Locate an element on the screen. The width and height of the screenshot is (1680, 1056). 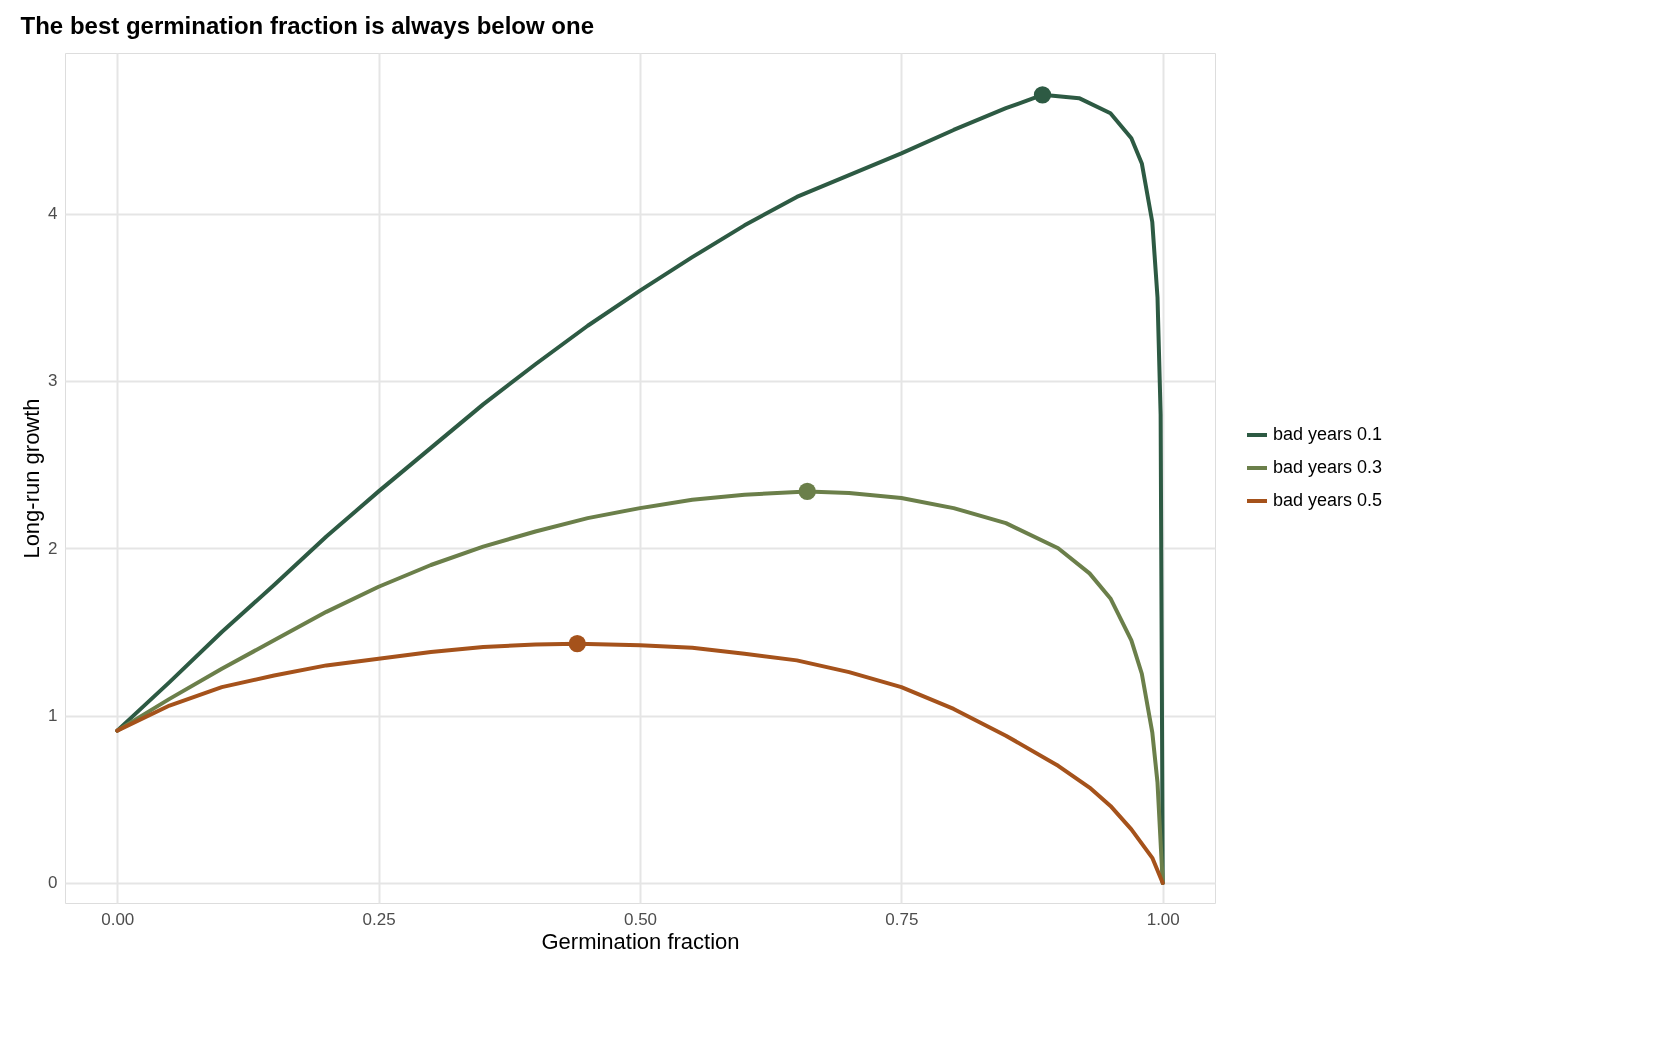
x-tick-label: 0.50 is located at coordinates (640, 919).